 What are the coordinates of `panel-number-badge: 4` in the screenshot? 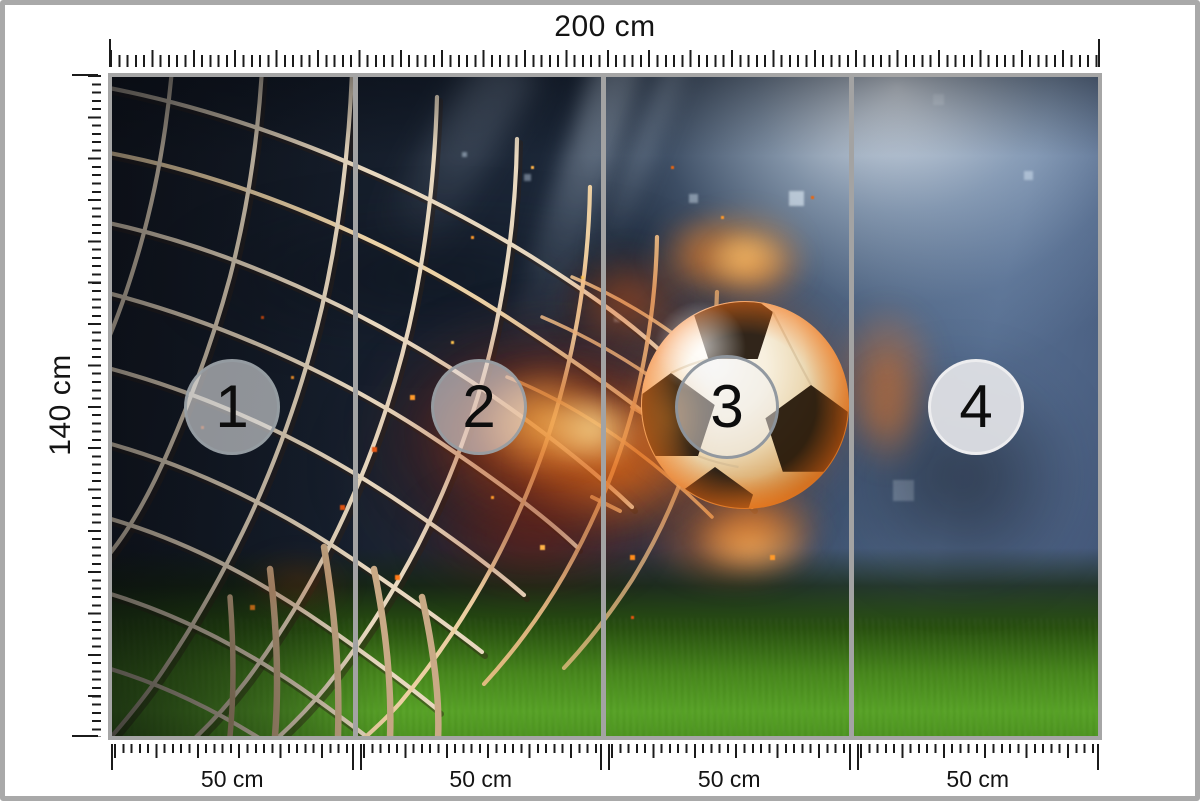 It's located at (976, 407).